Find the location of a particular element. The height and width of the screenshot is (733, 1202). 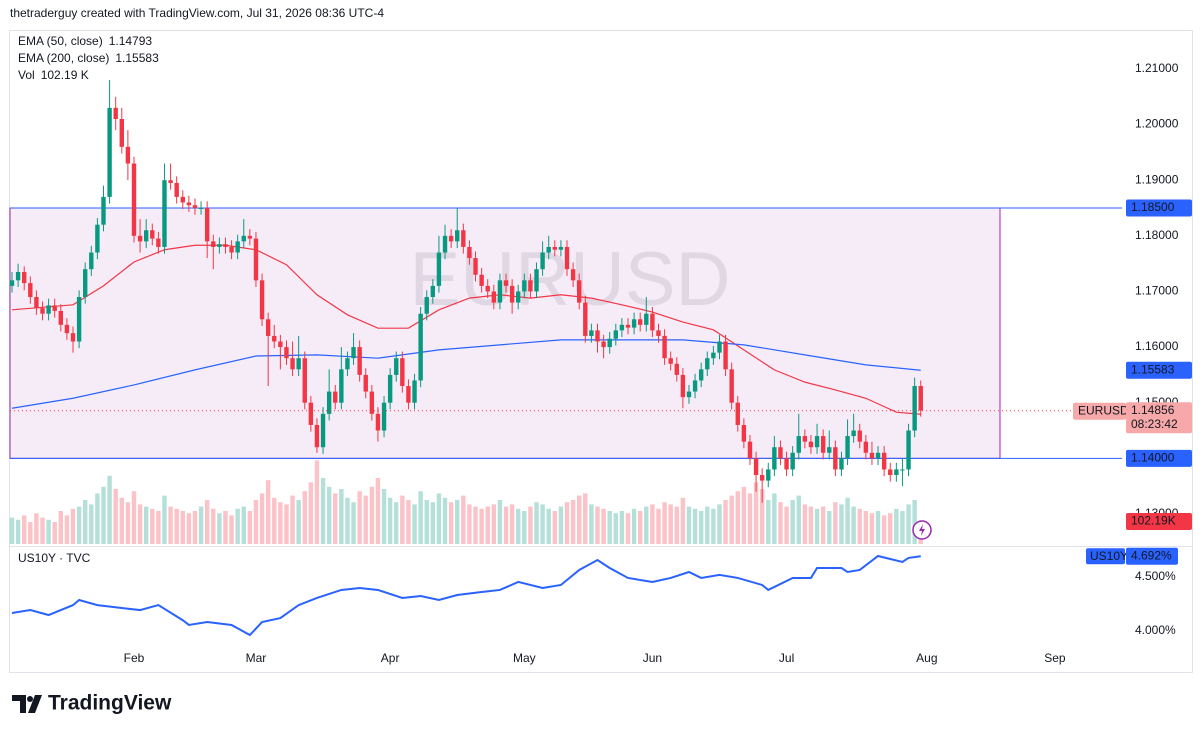

y-tick-label: 4.500% is located at coordinates (1155, 576).